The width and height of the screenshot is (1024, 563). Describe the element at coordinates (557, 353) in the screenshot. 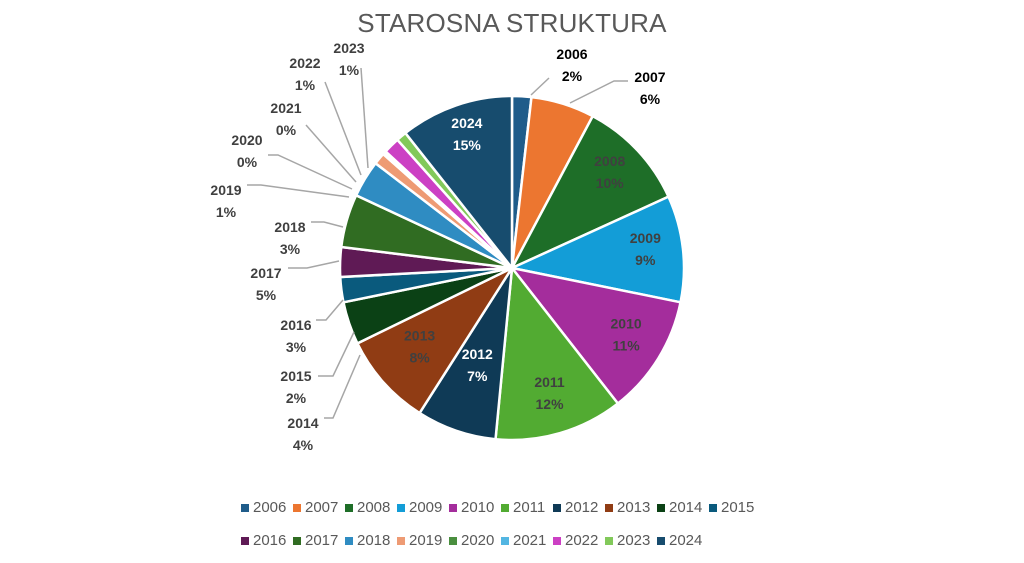

I see `pie-slice-2011` at that location.